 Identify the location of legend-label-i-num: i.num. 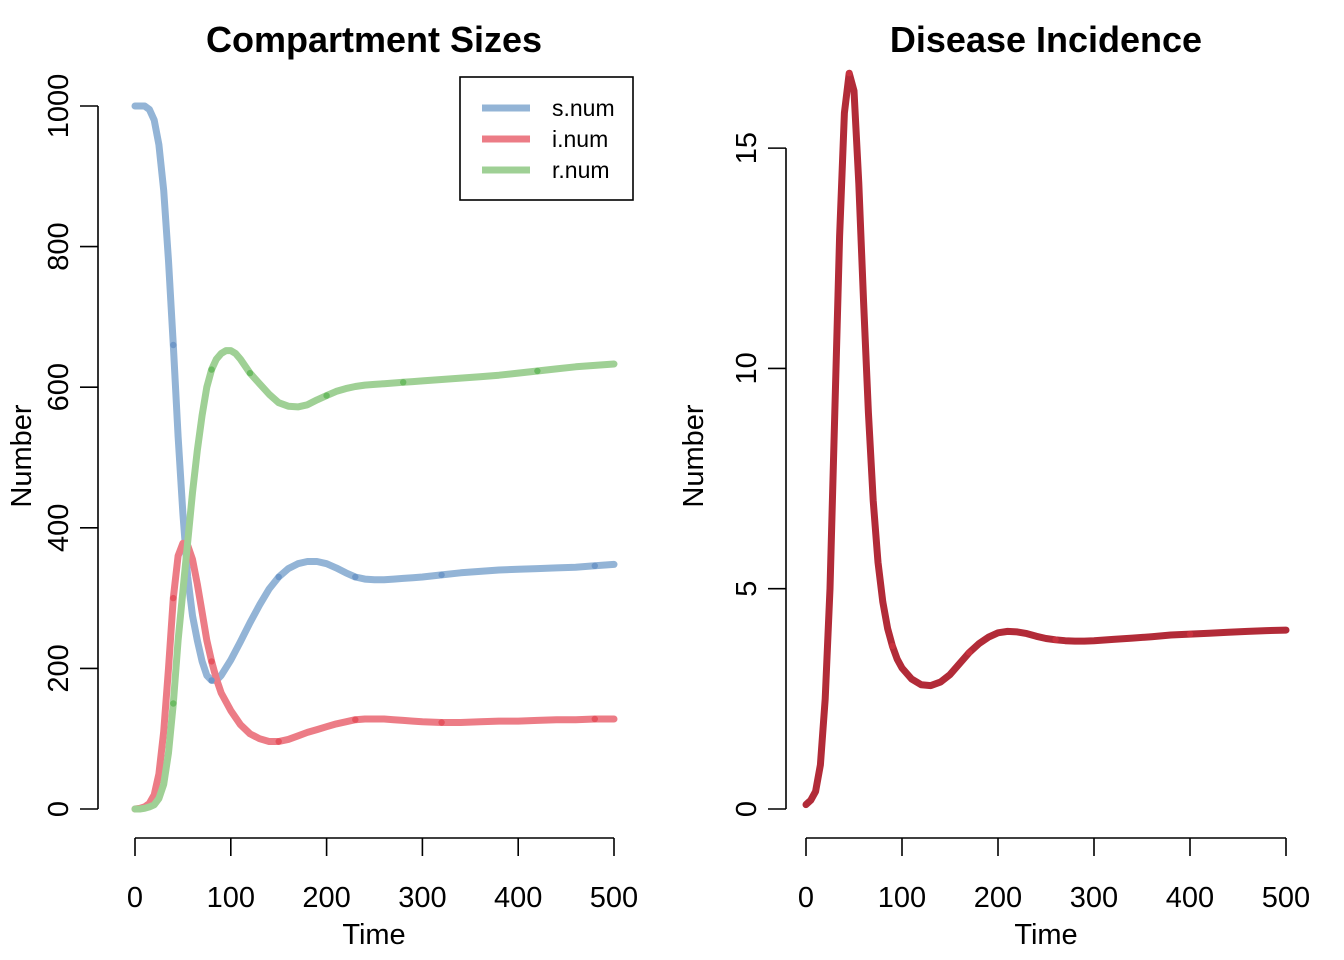
(580, 139).